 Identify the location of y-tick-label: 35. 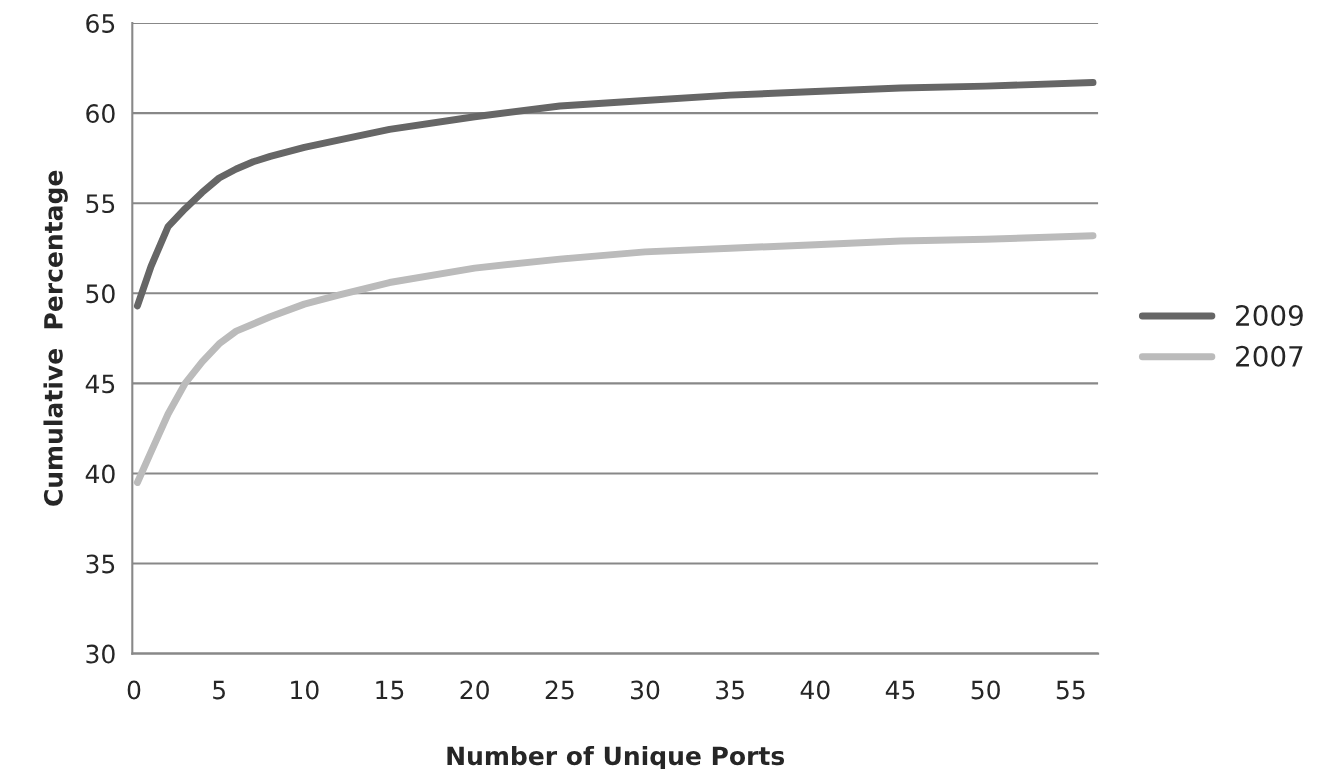
(100, 564).